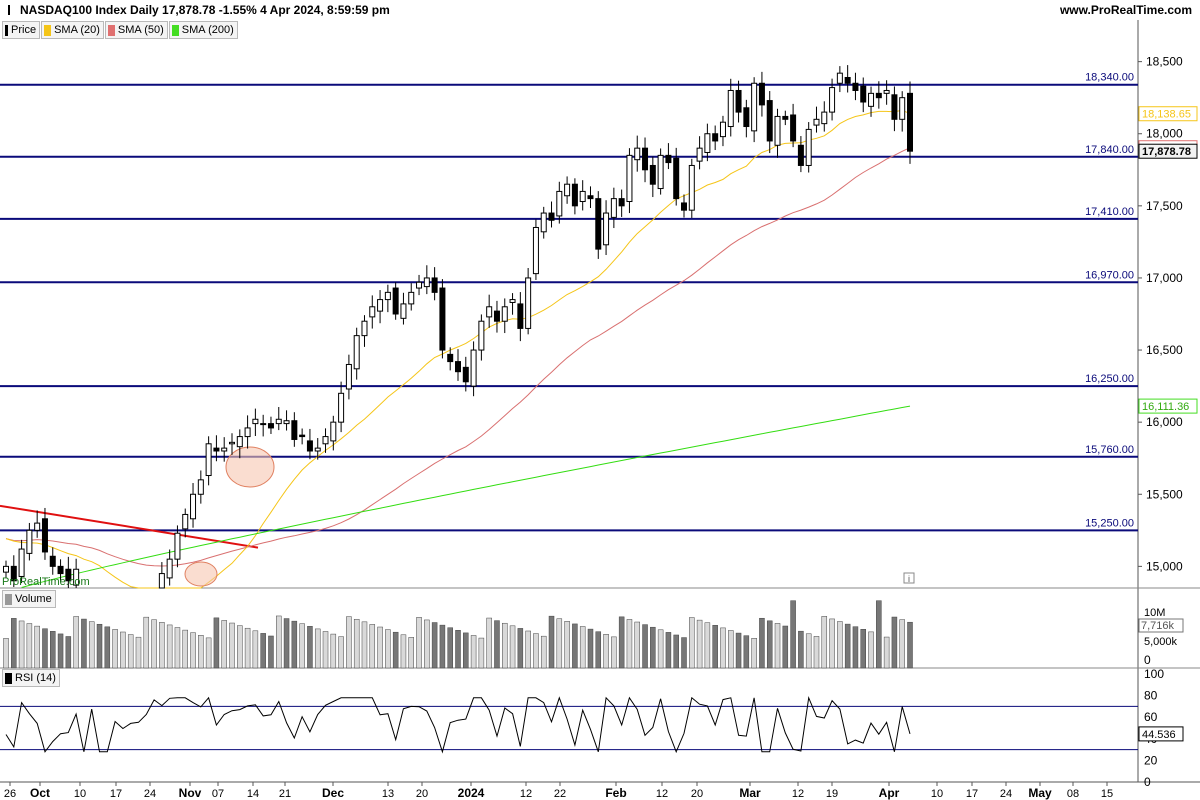  Describe the element at coordinates (8, 678) in the screenshot. I see `rsi-swatch-icon` at that location.